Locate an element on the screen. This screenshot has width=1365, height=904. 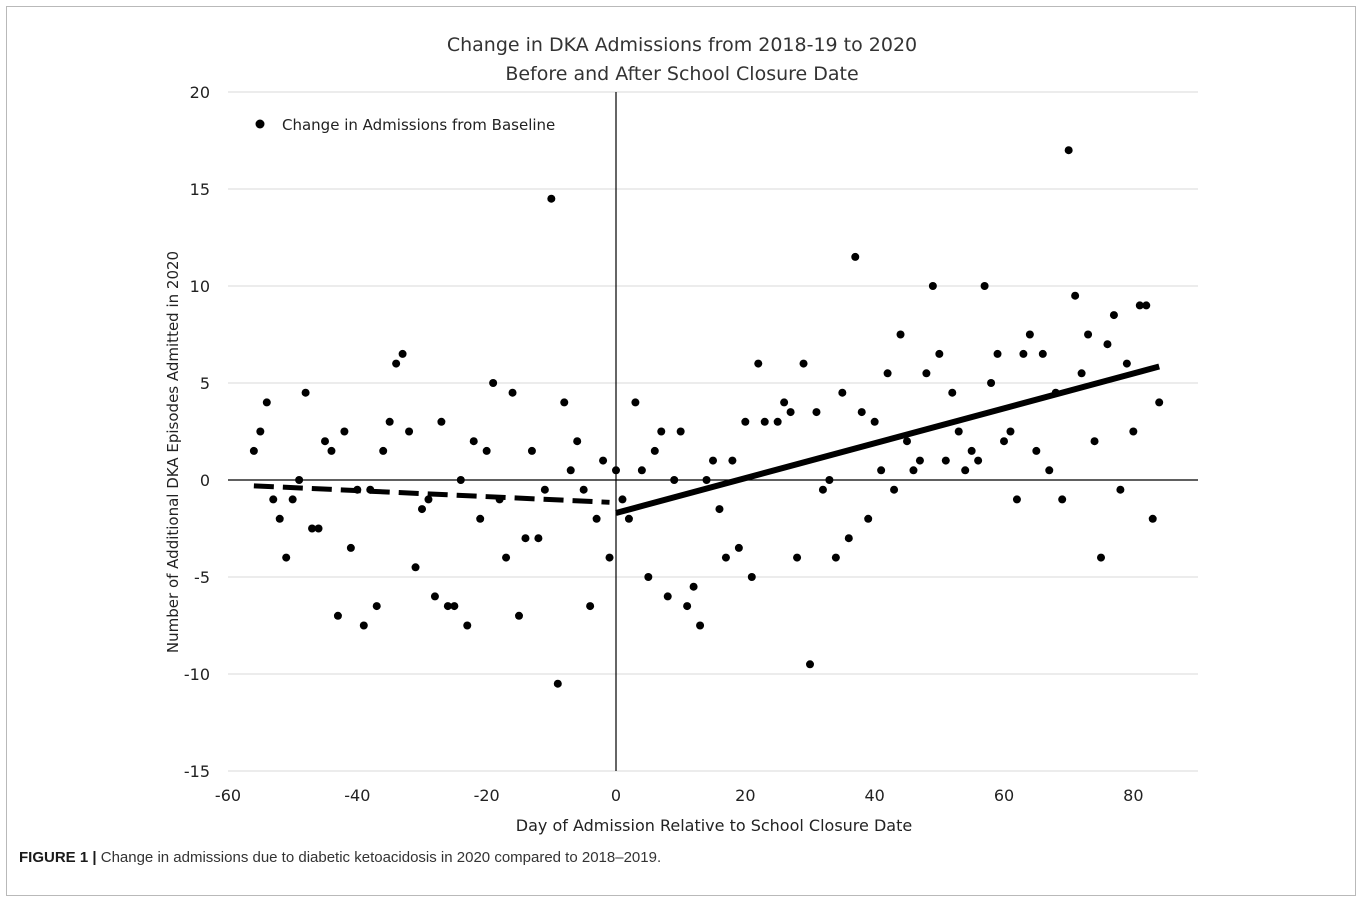
x-tick-label: 40 is located at coordinates (874, 795).